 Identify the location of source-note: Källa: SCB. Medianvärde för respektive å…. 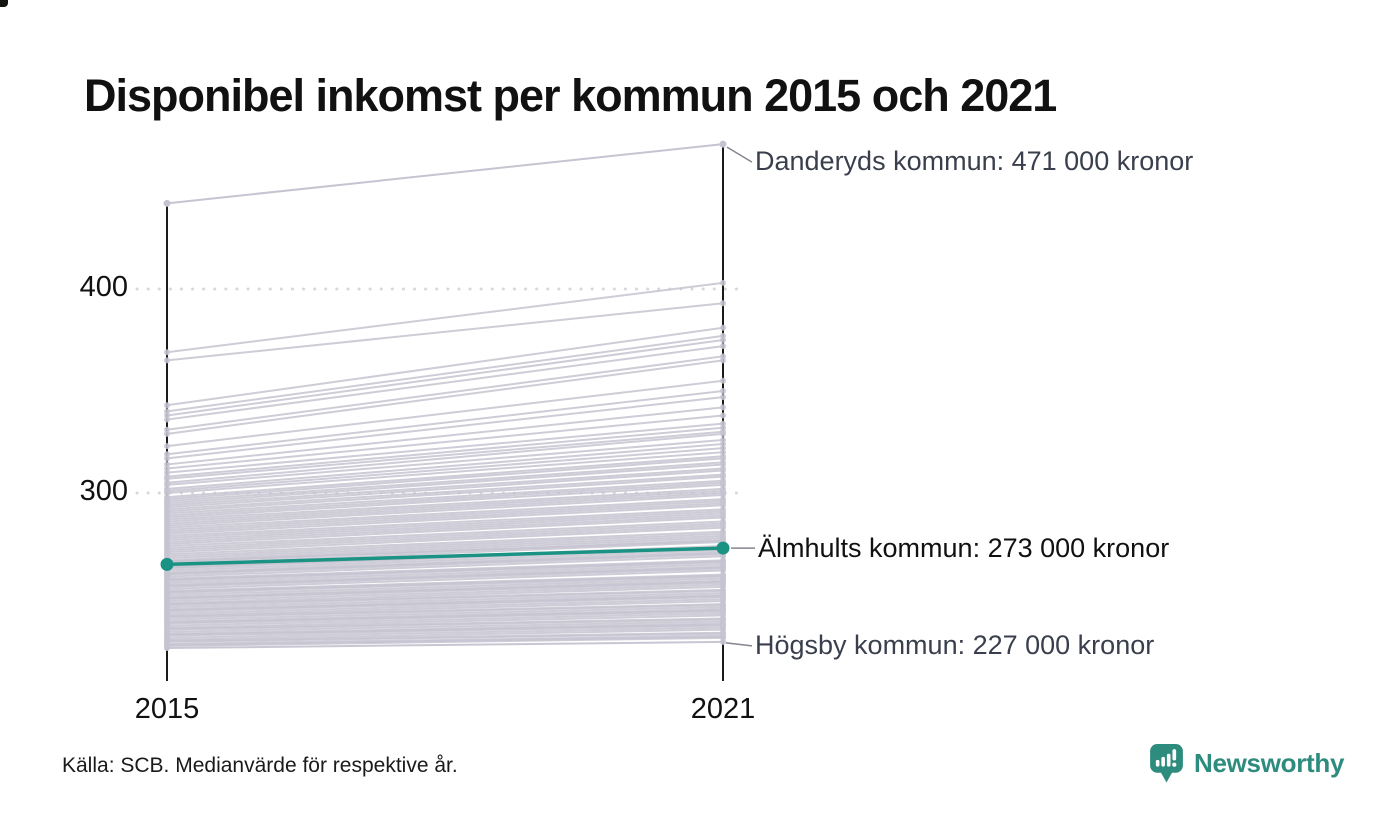
(260, 765).